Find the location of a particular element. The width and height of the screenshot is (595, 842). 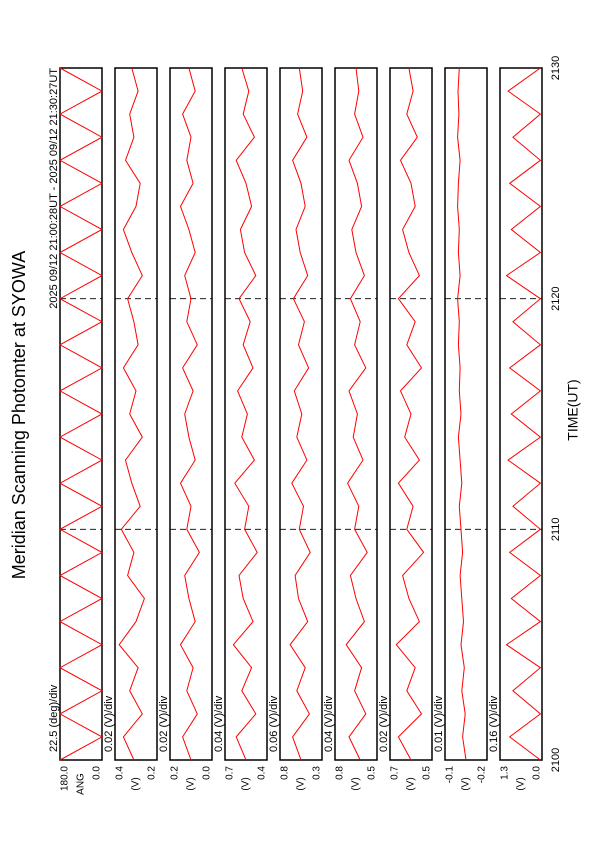

x-axis-label: TIME(UT) is located at coordinates (573, 409).